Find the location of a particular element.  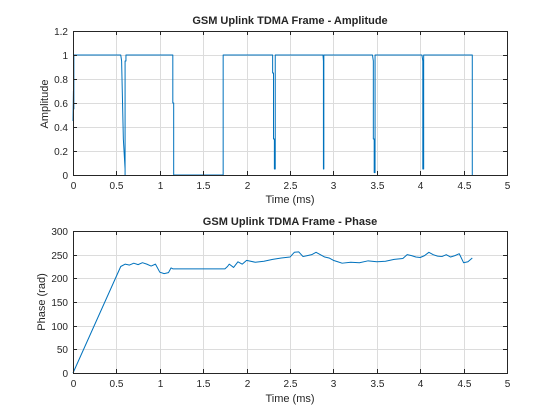

amplitude-y-tick-label: 0.4 is located at coordinates (61, 128).